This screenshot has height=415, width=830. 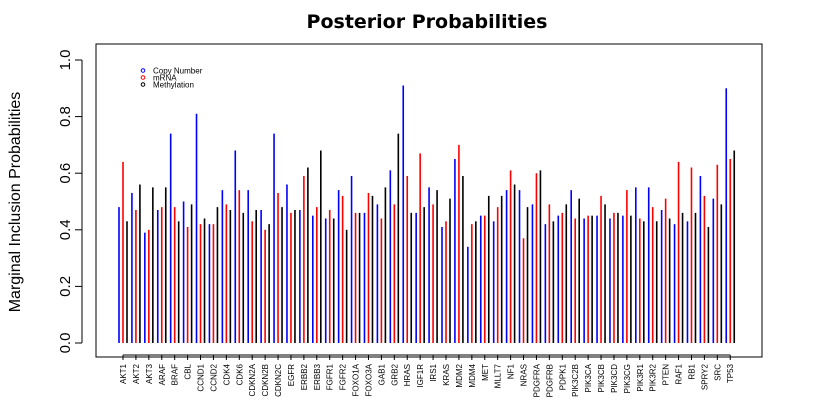 I want to click on x-tick-label: GAB1, so click(x=381, y=374).